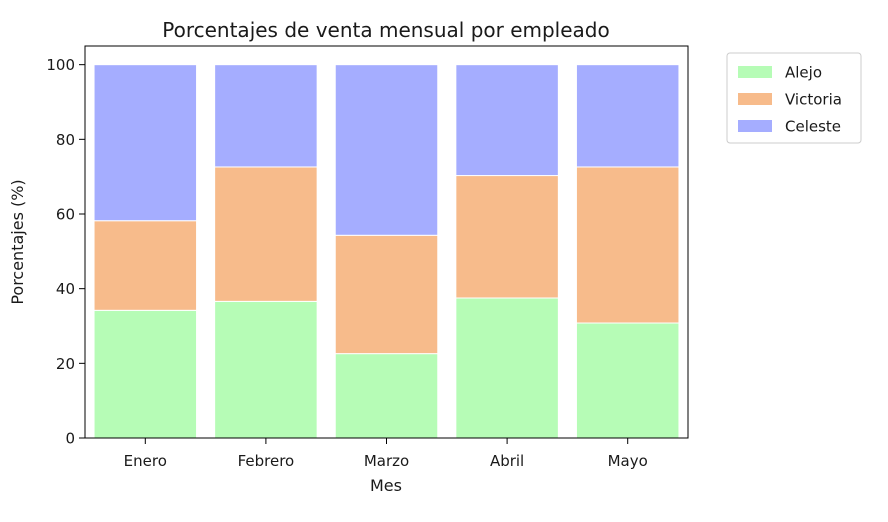 This screenshot has width=888, height=522. What do you see at coordinates (755, 72) in the screenshot?
I see `legend-swatch-alejo` at bounding box center [755, 72].